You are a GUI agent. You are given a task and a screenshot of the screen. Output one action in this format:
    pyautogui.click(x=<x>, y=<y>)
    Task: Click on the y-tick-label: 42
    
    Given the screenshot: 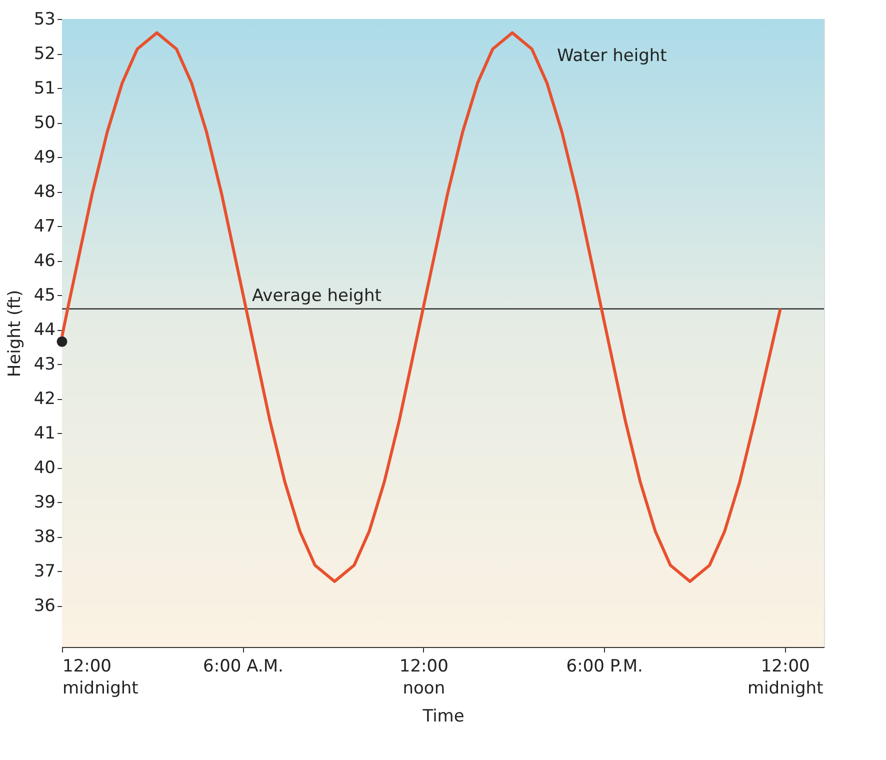 What is the action you would take?
    pyautogui.click(x=45, y=399)
    